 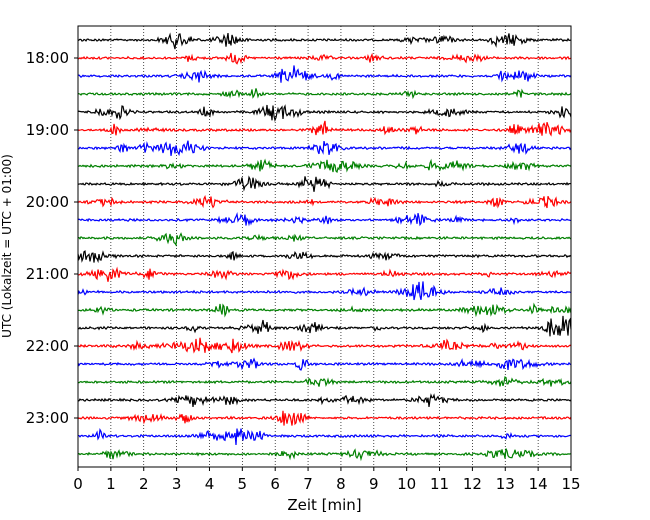 I want to click on x-tick-label: 1, so click(x=111, y=484).